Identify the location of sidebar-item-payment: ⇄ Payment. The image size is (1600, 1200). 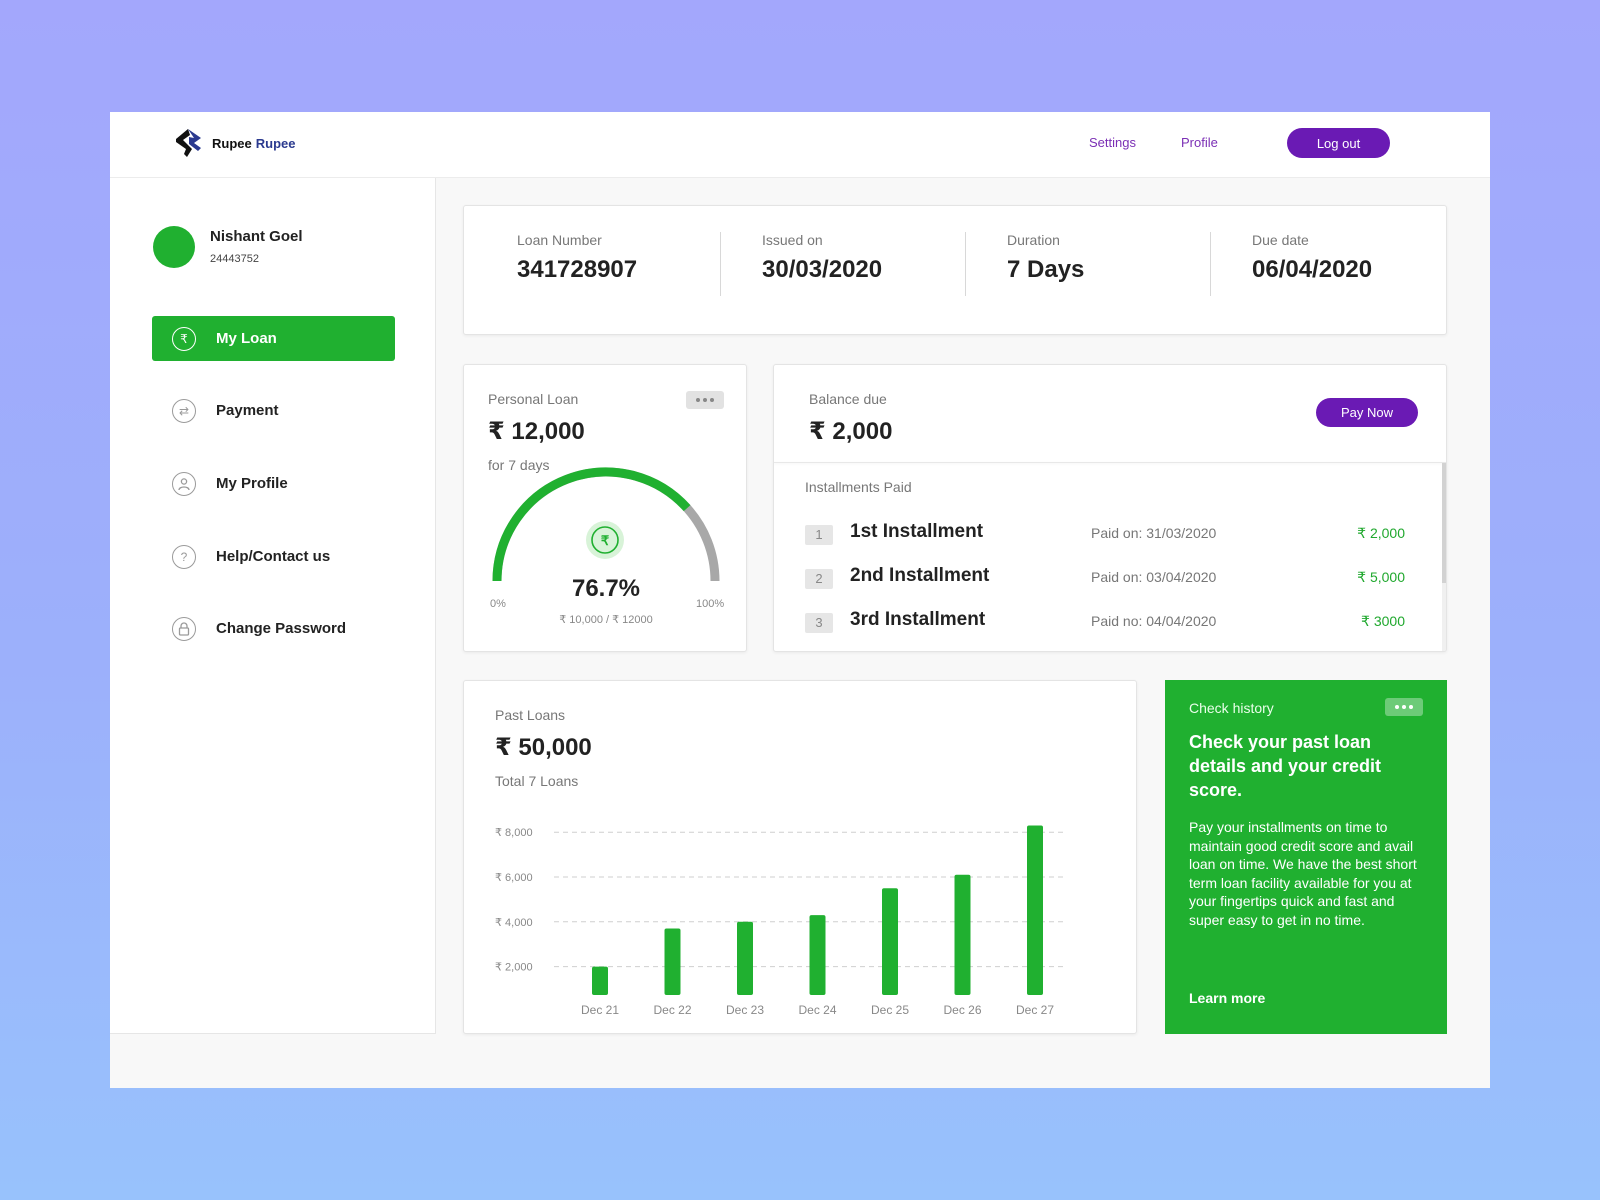
(273, 410).